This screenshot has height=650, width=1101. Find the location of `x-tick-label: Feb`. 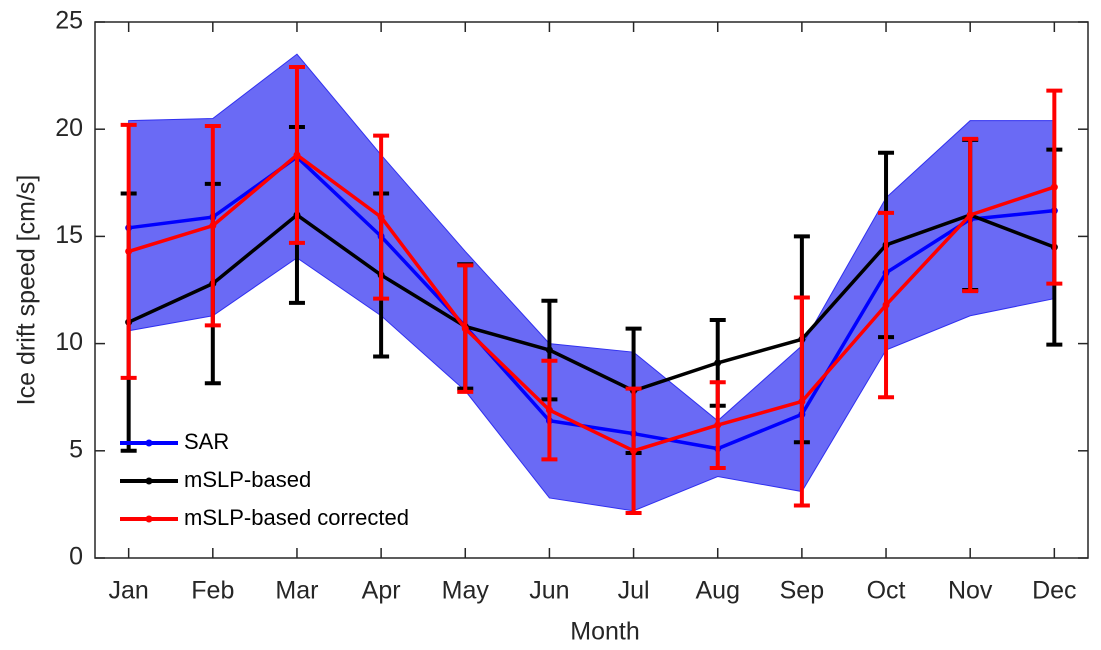

x-tick-label: Feb is located at coordinates (212, 591).